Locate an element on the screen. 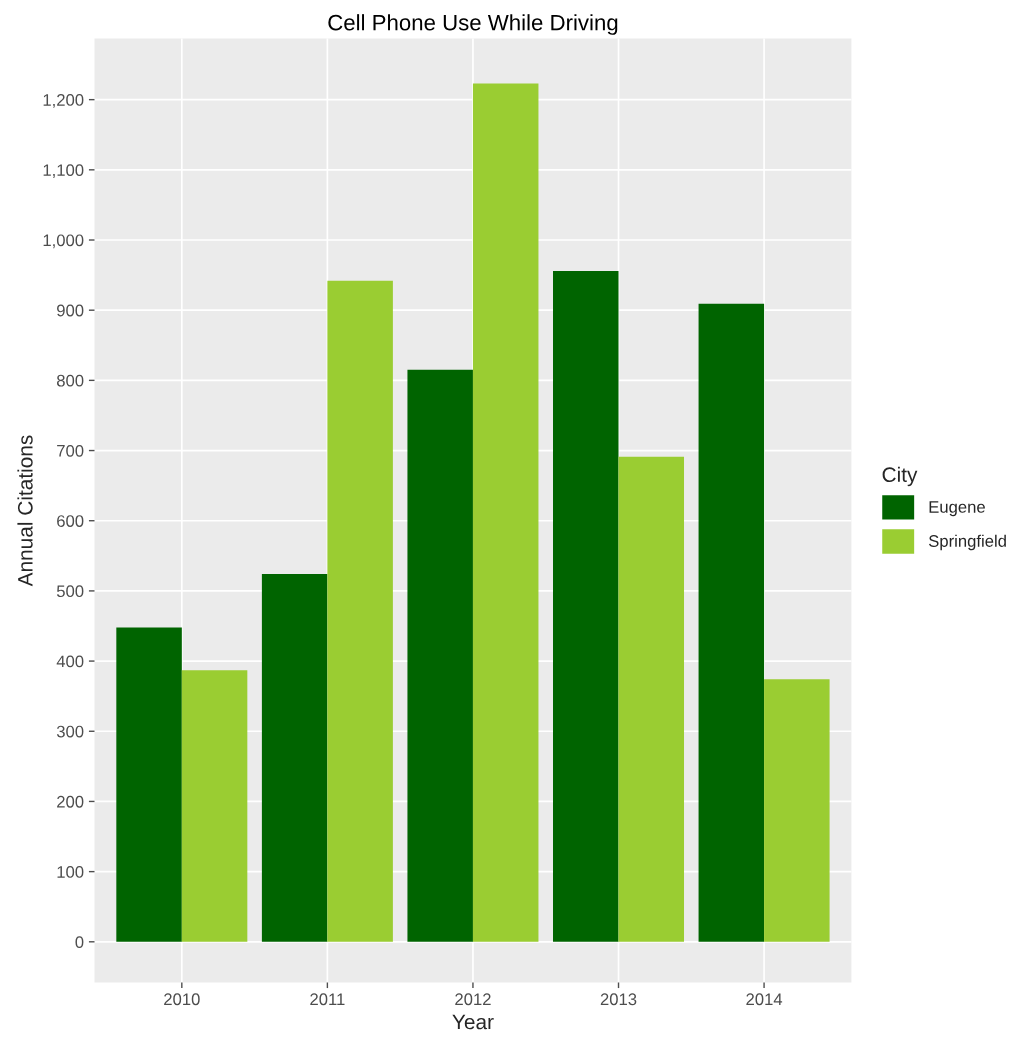 The width and height of the screenshot is (1016, 1043). legend-title: City is located at coordinates (900, 476).